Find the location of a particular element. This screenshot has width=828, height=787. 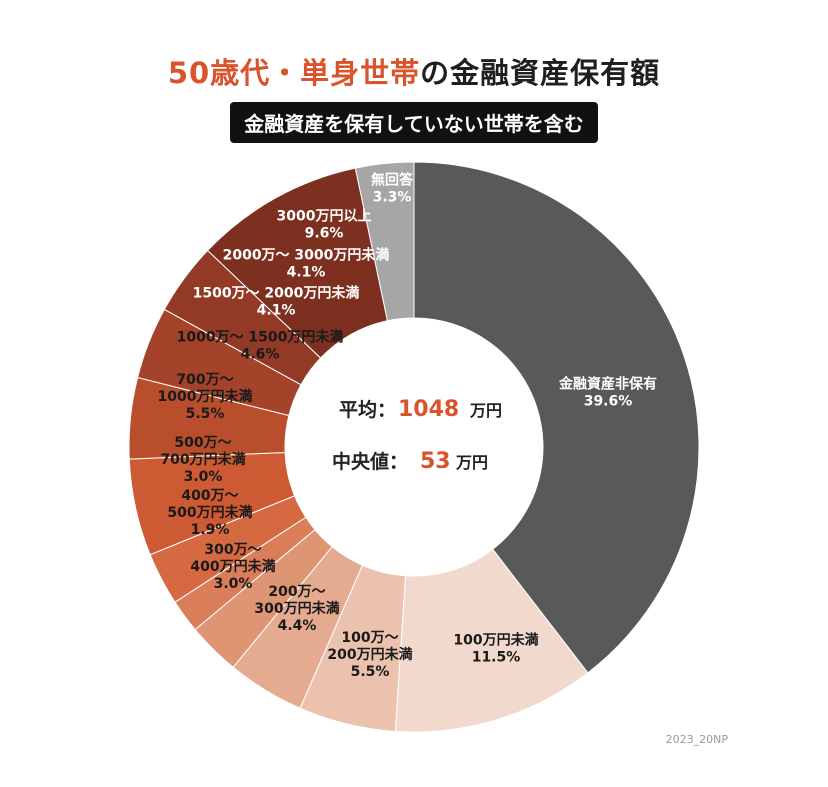

slice-label: 300万～ 400万円未満 3.0% is located at coordinates (232, 567).